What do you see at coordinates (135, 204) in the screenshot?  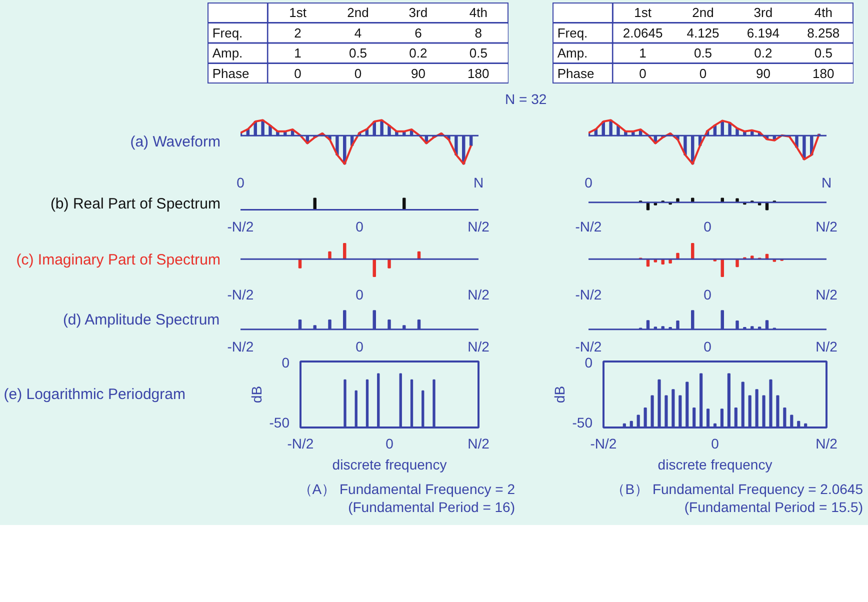 I see `chart-title: (b) Real Part of Spectrum` at bounding box center [135, 204].